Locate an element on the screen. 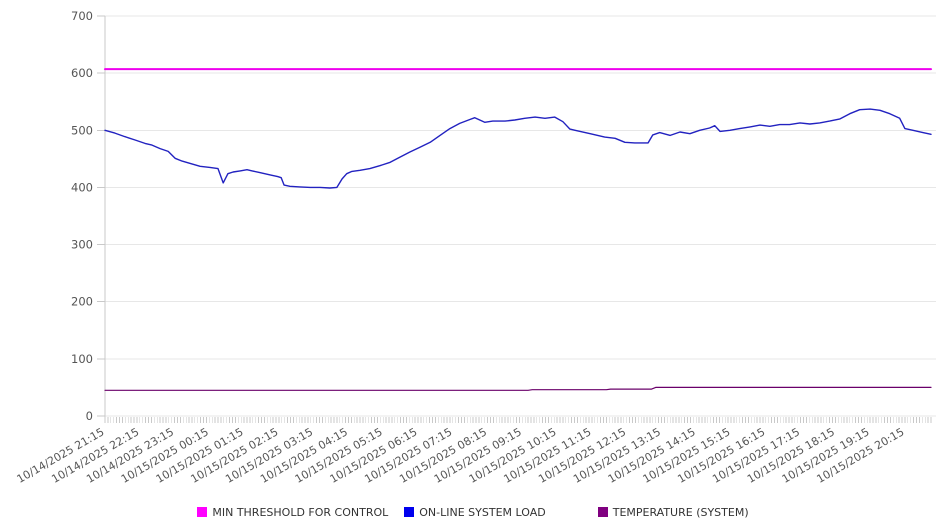 Image resolution: width=946 pixels, height=526 pixels. legend-label: TEMPERATURE (SYSTEM) is located at coordinates (680, 512).